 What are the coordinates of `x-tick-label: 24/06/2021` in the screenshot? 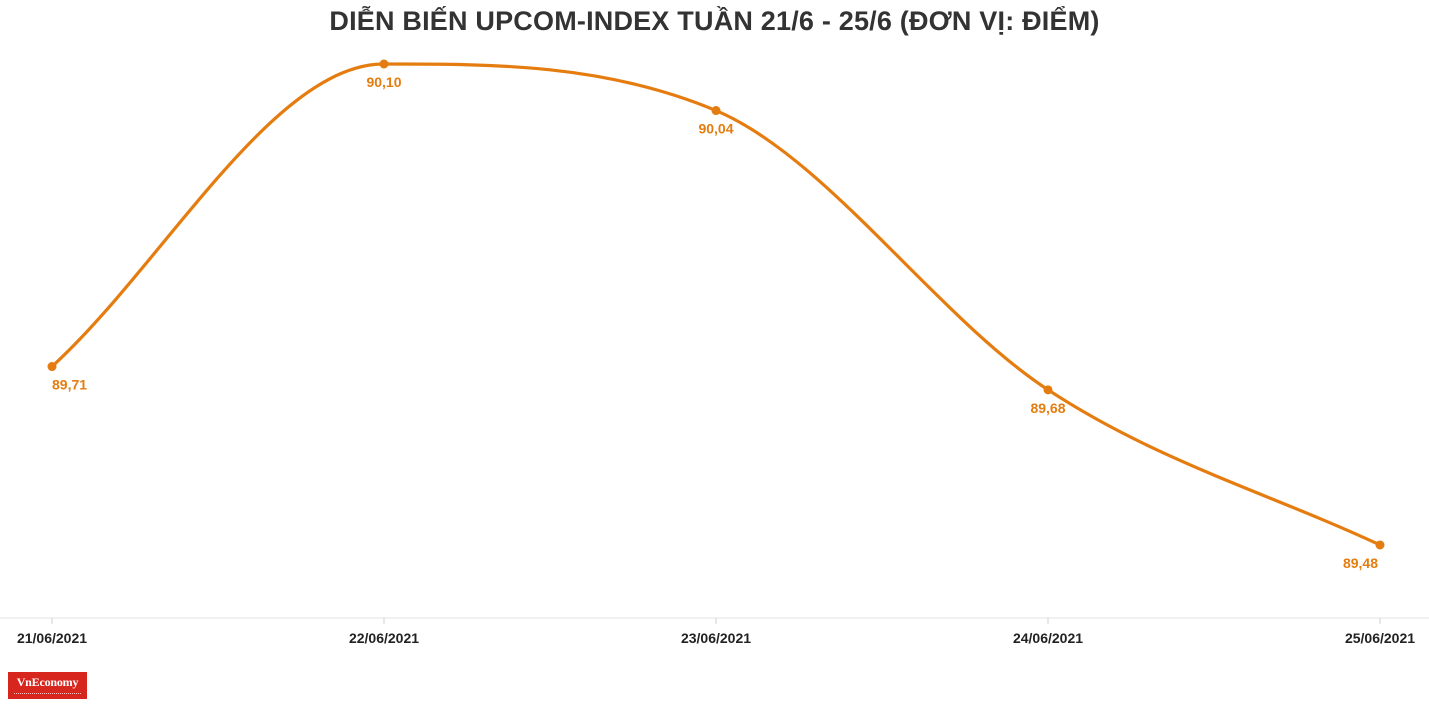 It's located at (1048, 638).